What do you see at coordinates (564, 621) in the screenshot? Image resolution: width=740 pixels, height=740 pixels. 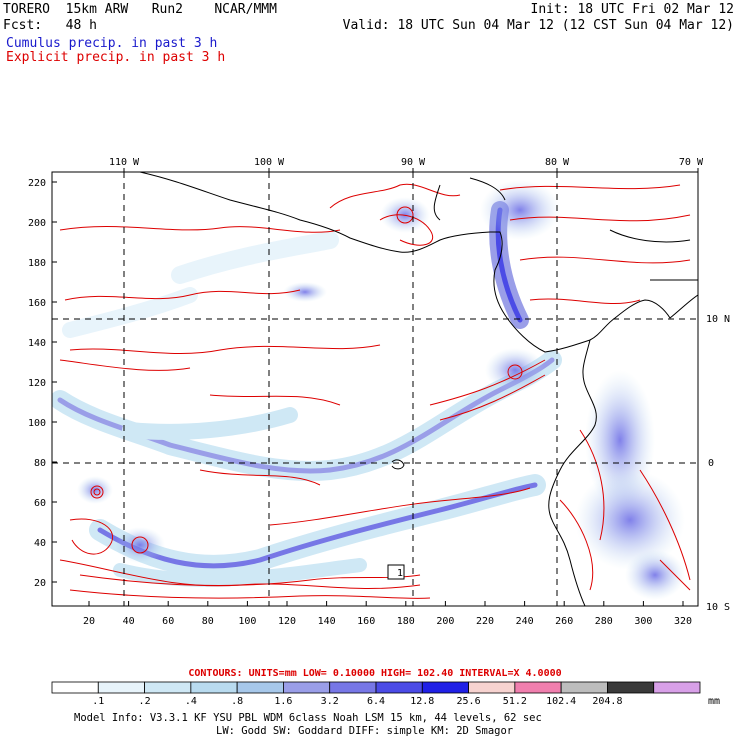 I see `x-tick-label: 260` at bounding box center [564, 621].